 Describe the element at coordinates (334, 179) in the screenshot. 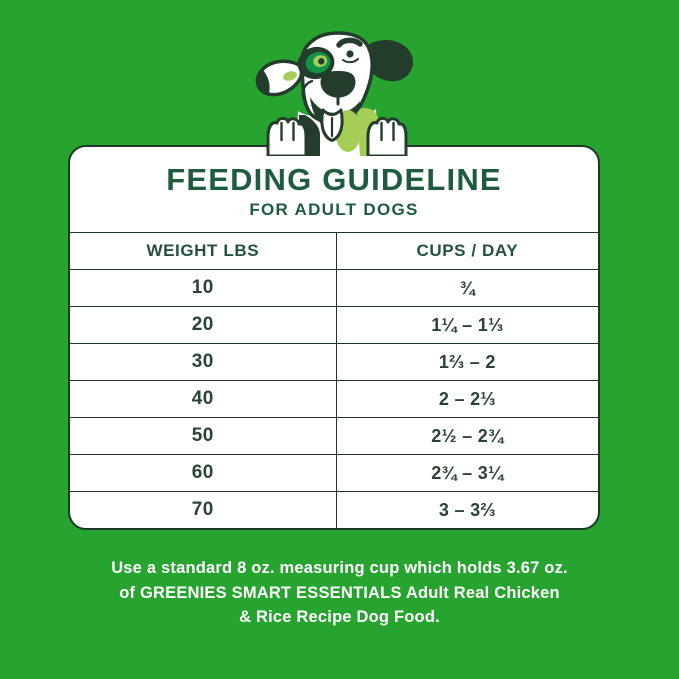

I see `page-title: FEEDING GUIDELINE` at that location.